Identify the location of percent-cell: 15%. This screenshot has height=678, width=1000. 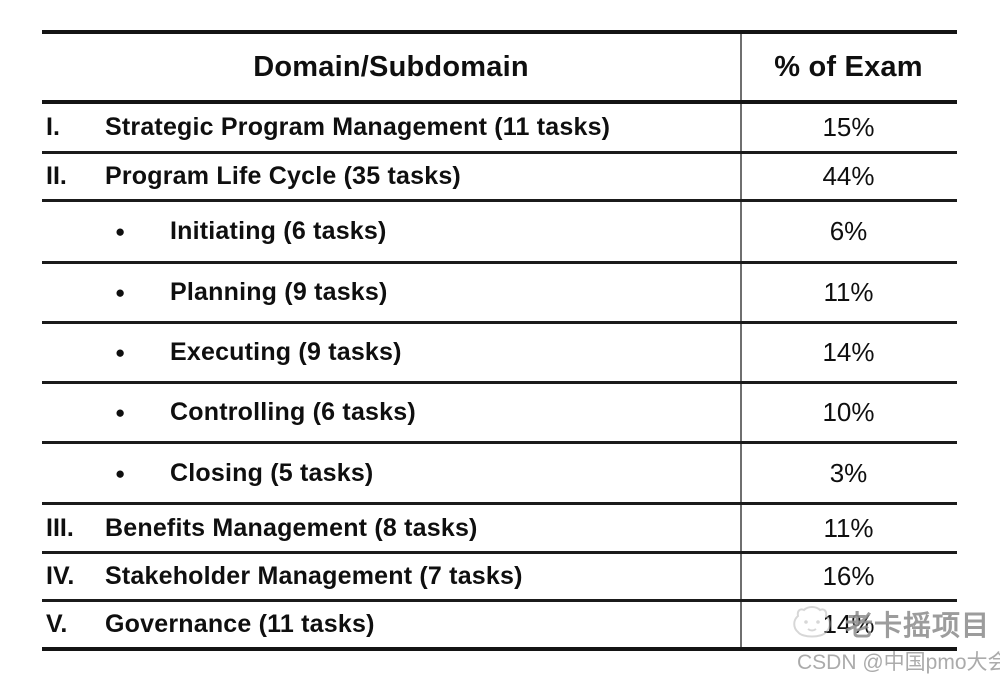
(847, 127).